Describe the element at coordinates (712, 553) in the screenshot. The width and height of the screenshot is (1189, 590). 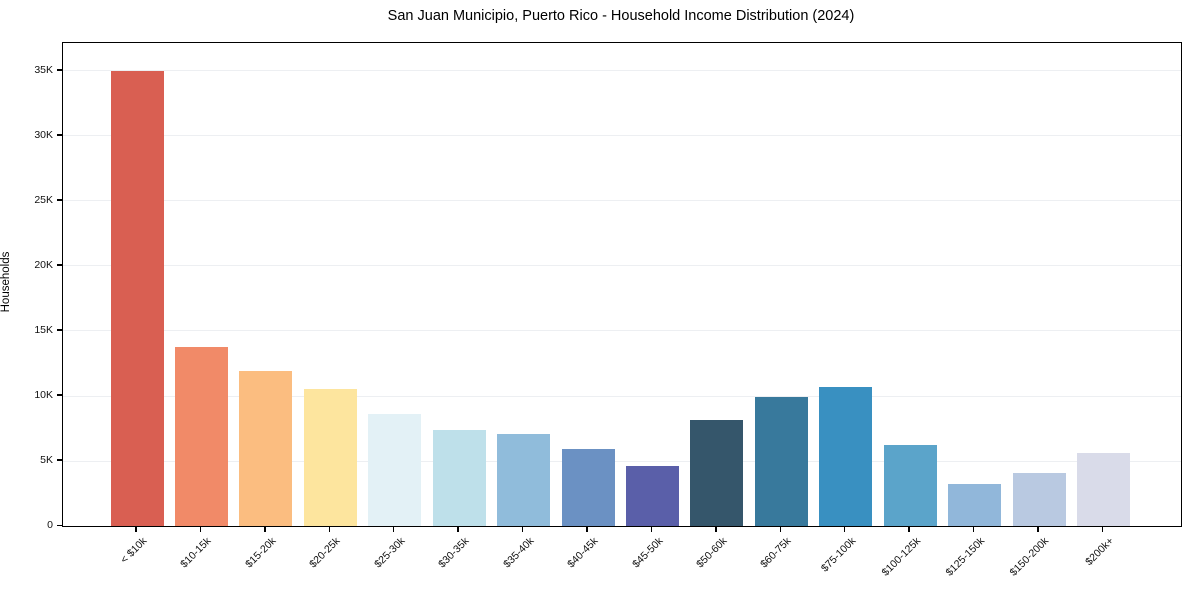
I see `x-tick-label: $50-60k` at that location.